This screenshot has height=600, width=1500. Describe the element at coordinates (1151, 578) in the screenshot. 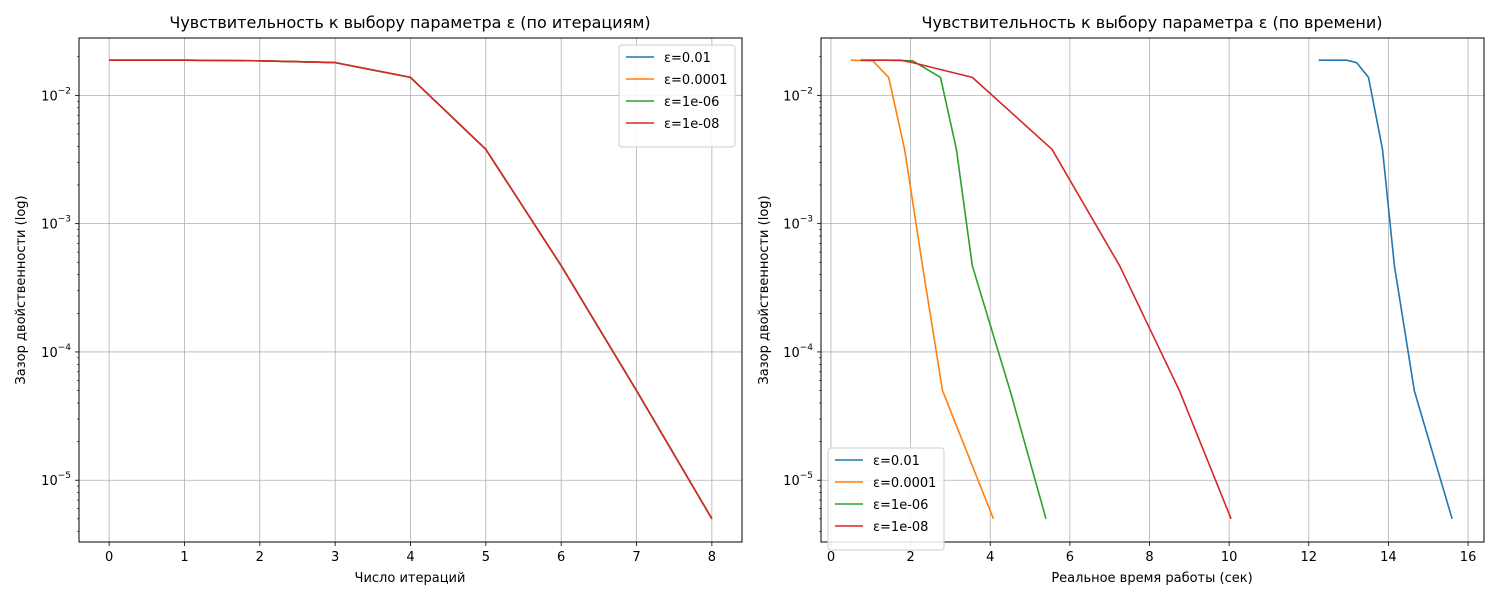

I see `x-axis-label: Реальное время работы (сек)` at that location.